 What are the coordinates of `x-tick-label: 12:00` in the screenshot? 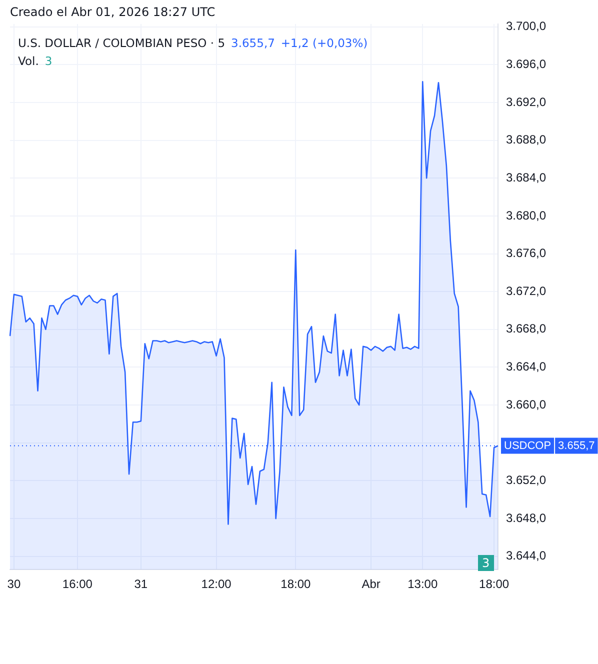 It's located at (216, 584).